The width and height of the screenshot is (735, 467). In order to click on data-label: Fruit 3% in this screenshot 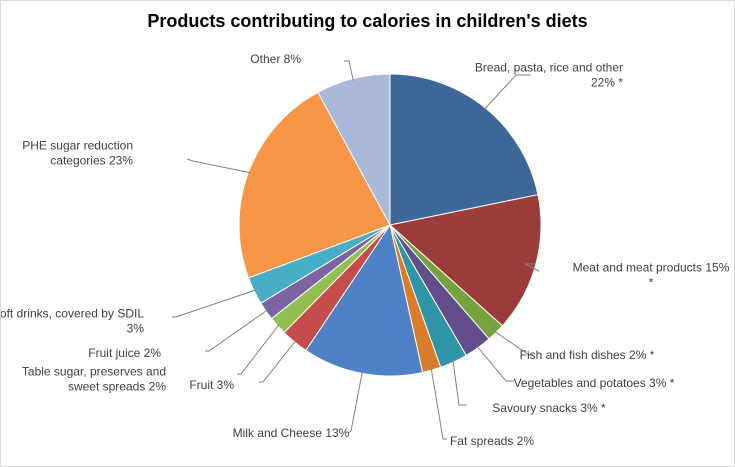, I will do `click(211, 385)`.